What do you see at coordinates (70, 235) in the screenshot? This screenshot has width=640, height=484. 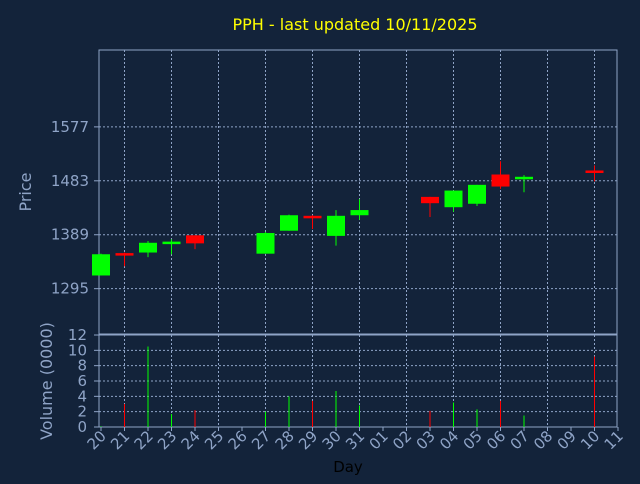 I see `price-tick-label: 1389` at bounding box center [70, 235].